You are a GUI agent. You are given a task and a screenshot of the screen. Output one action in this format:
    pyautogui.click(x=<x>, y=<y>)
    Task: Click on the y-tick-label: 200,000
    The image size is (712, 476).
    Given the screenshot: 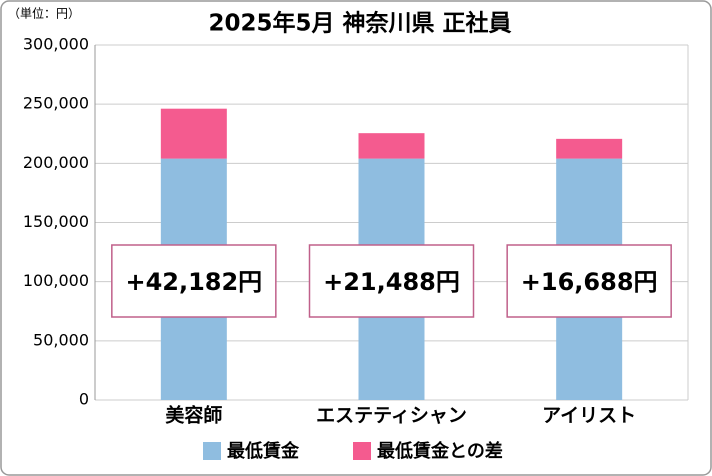 What is the action you would take?
    pyautogui.click(x=56, y=162)
    